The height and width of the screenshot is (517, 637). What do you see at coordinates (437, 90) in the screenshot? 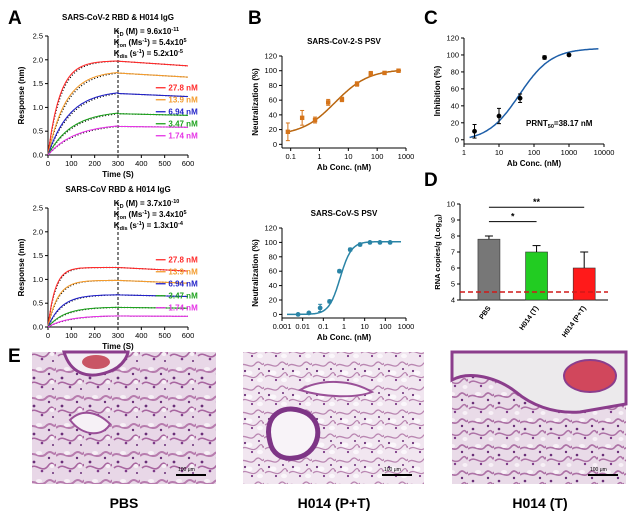
I see `y-axis-label: Inhibition (%)` at bounding box center [437, 90].